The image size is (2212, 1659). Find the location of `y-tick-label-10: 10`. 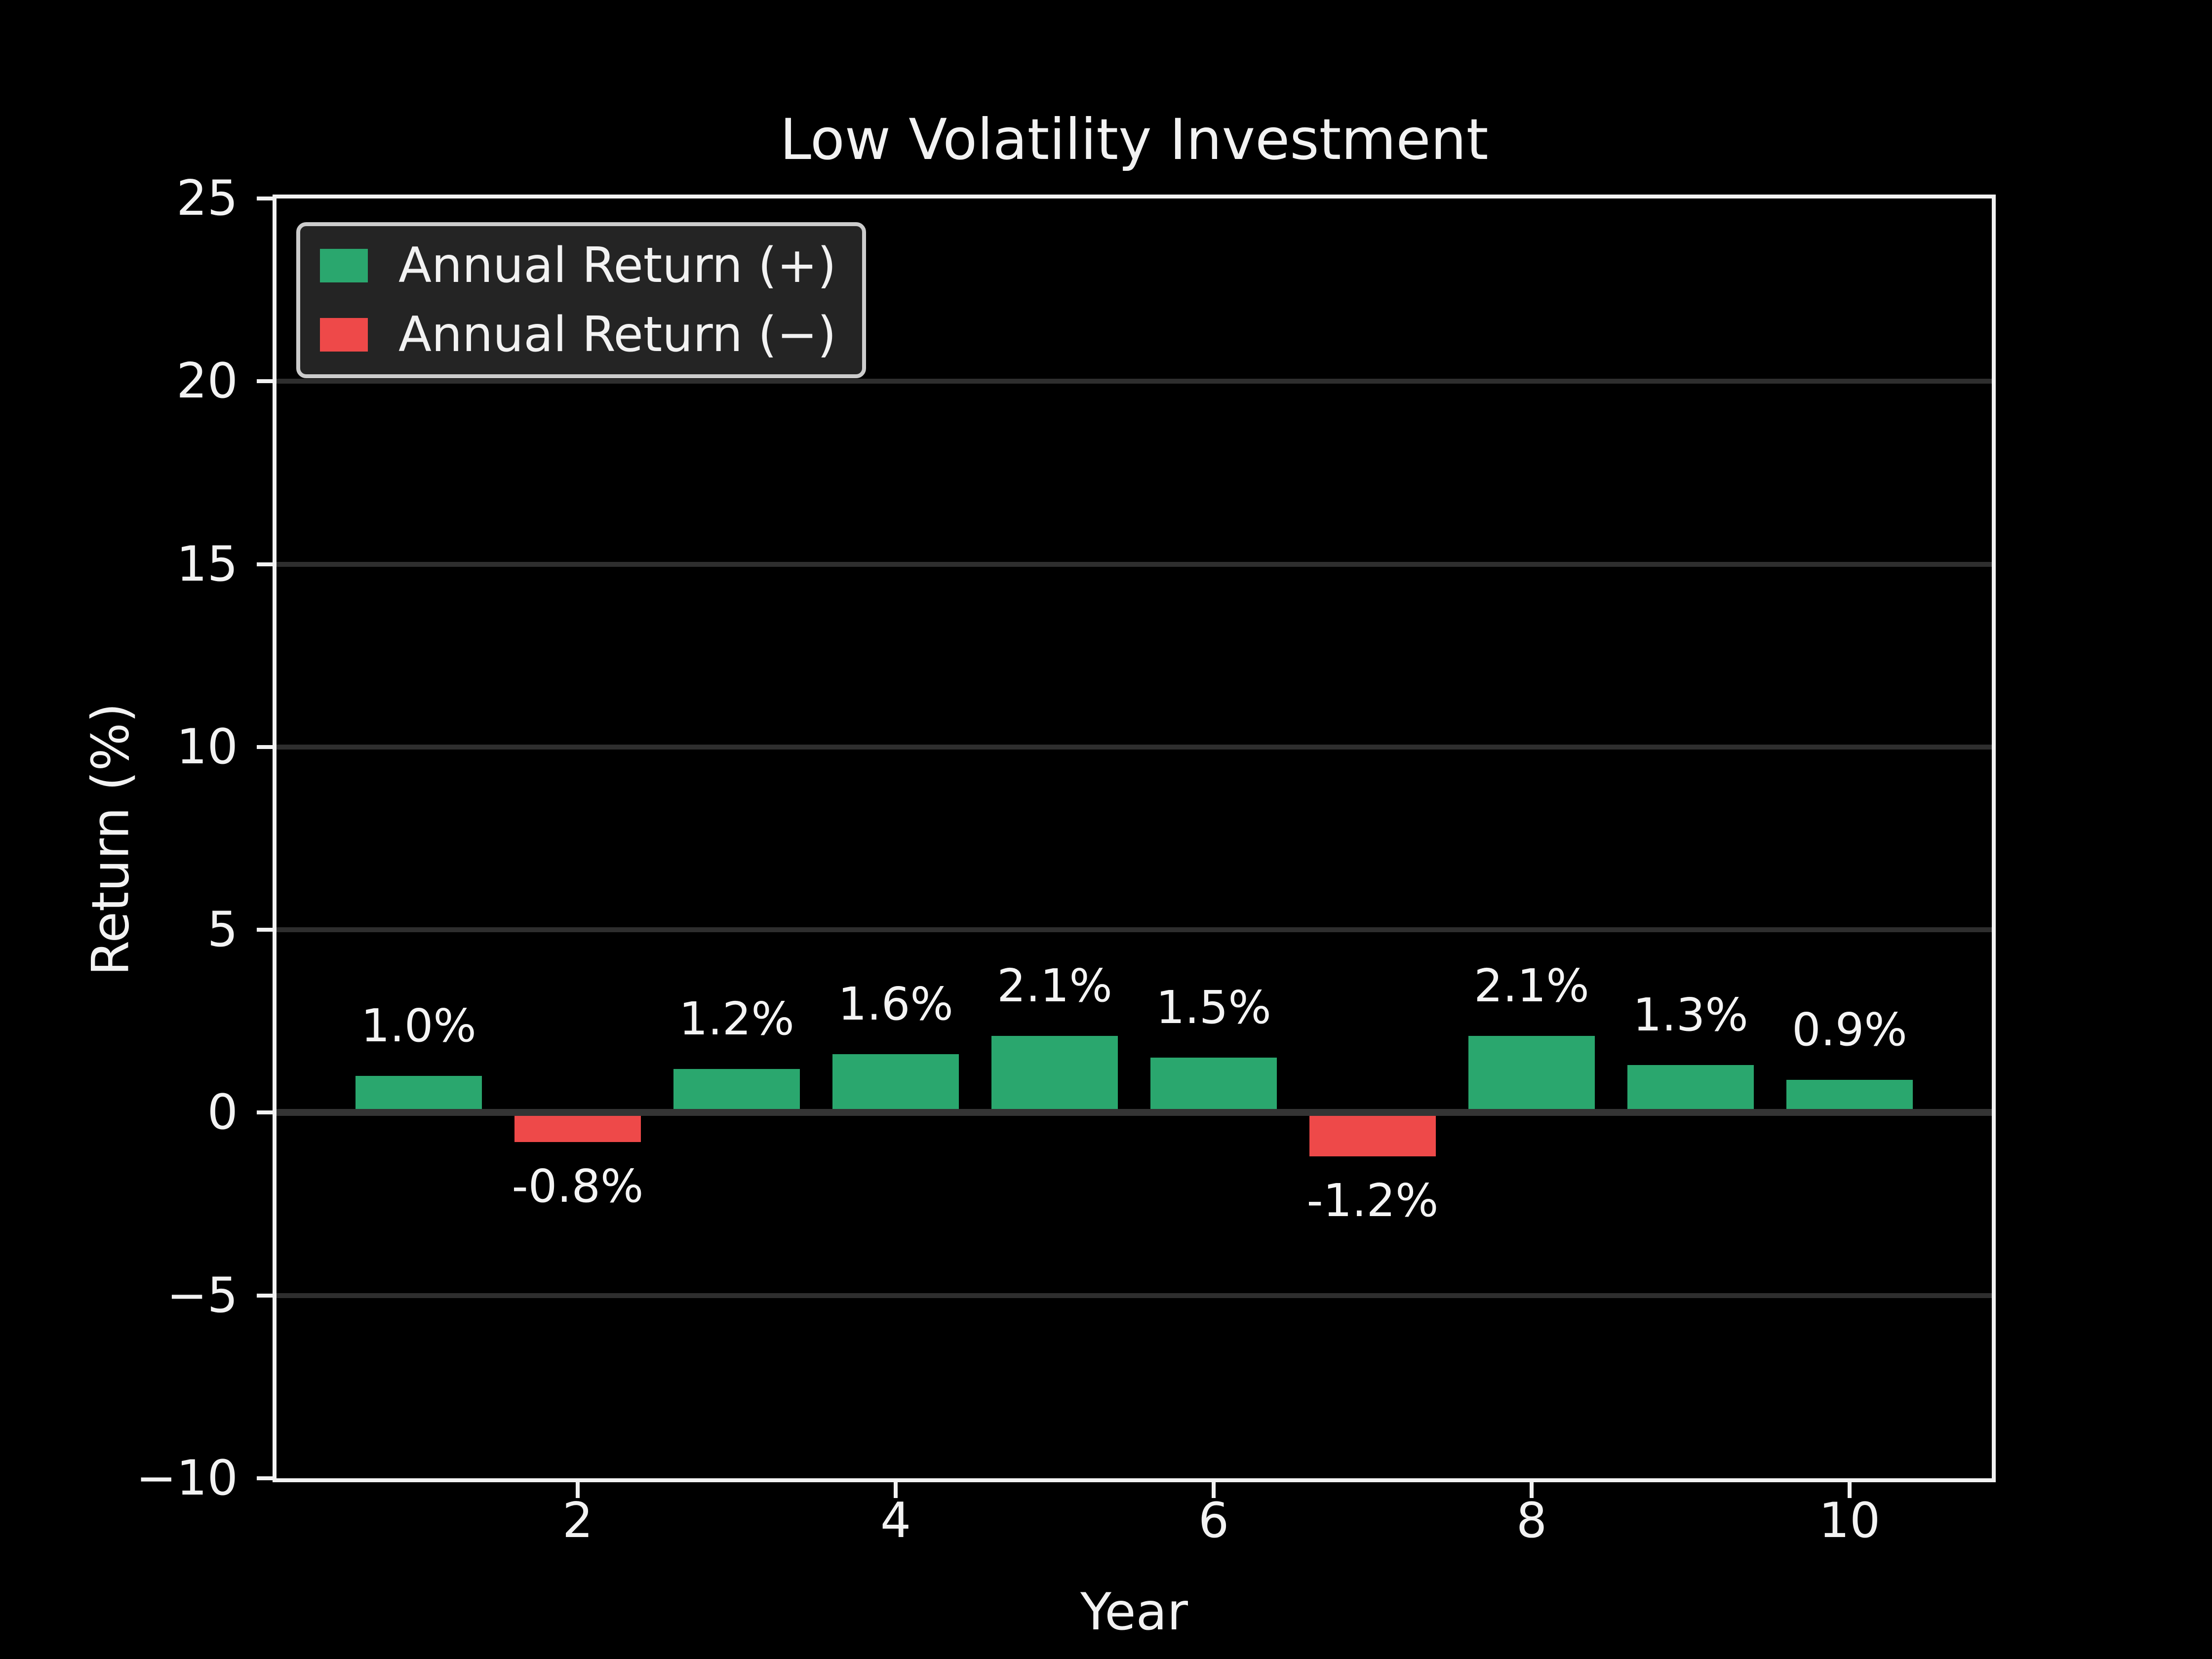

y-tick-label-10: 10 is located at coordinates (207, 747).